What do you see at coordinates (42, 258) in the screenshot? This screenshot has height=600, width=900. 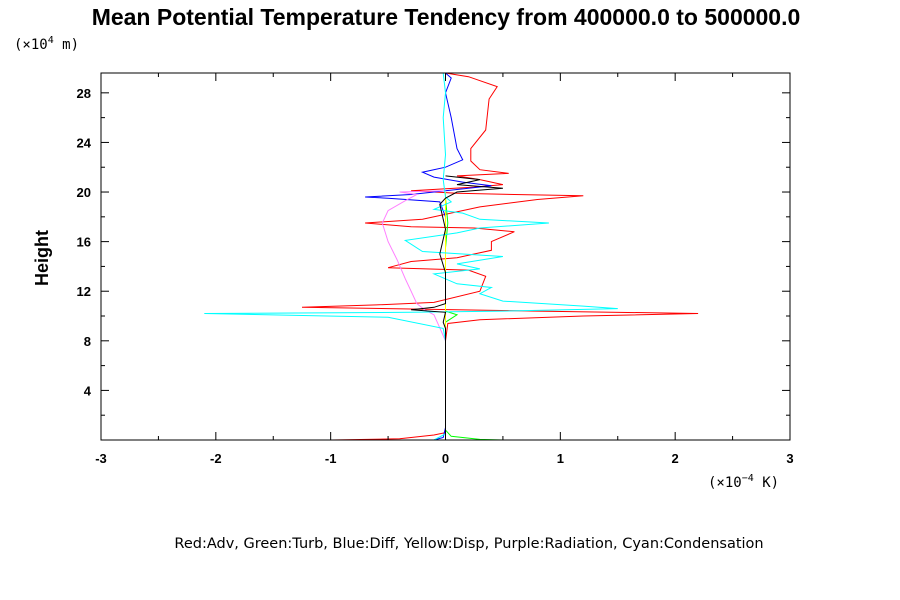 I see `y-axis-label: Height` at bounding box center [42, 258].